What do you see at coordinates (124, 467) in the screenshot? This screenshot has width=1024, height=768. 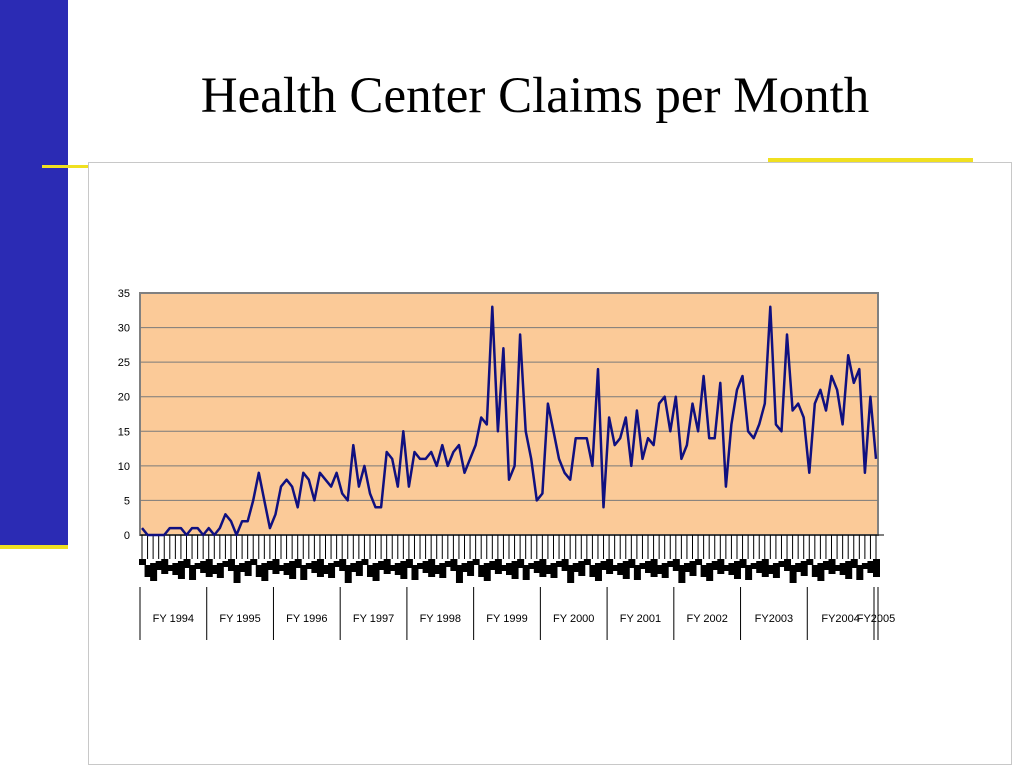 I see `y-tick-label: 10` at bounding box center [124, 467].